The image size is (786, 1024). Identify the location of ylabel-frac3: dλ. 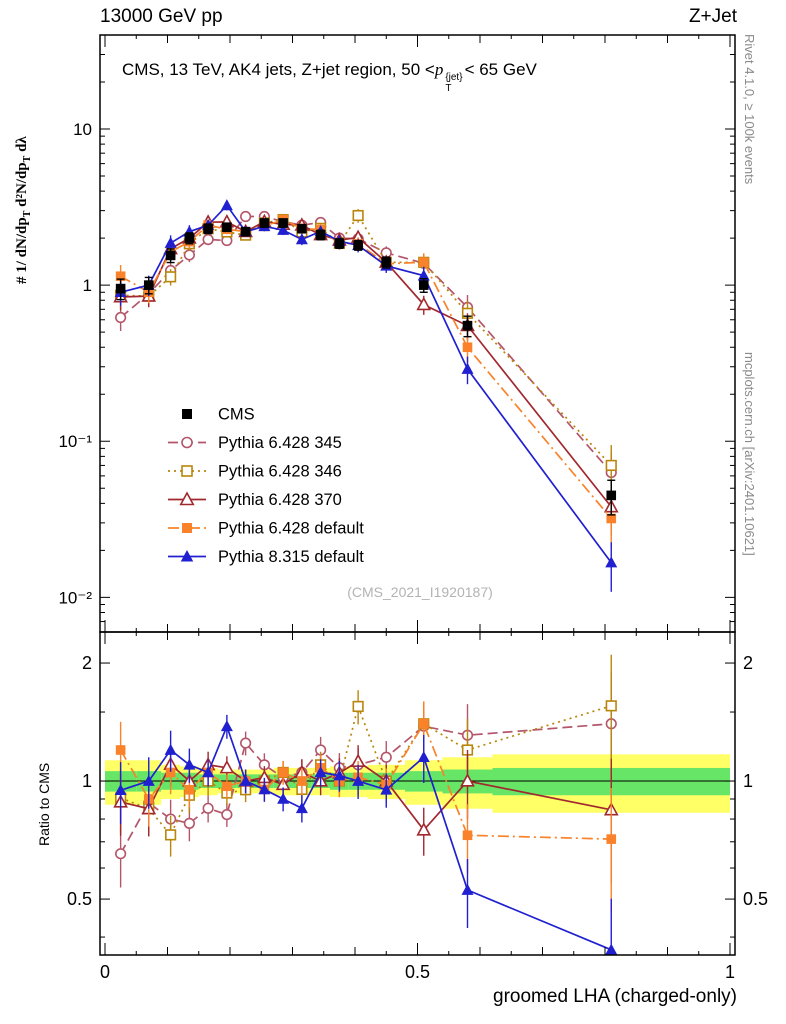
(22, 146).